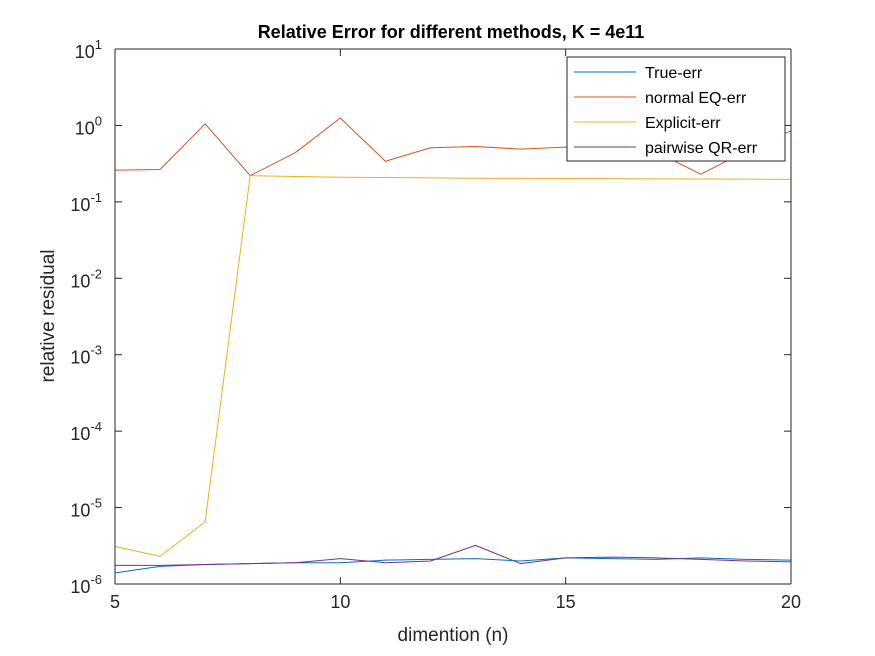 The width and height of the screenshot is (875, 656). I want to click on legend-label-2: normal EQ-err, so click(696, 98).